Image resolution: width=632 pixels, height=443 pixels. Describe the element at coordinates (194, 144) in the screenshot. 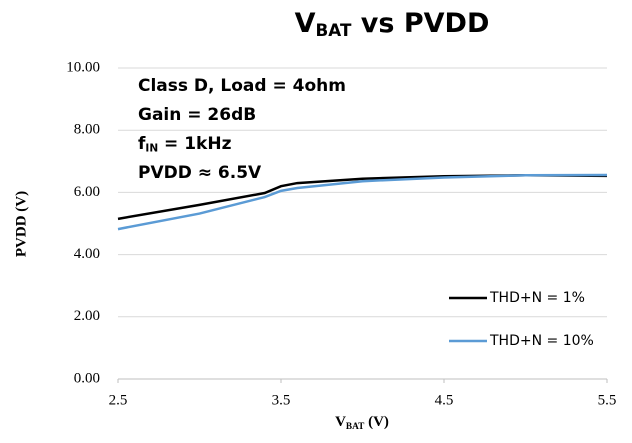

I see `text-part: = 1kHz` at that location.